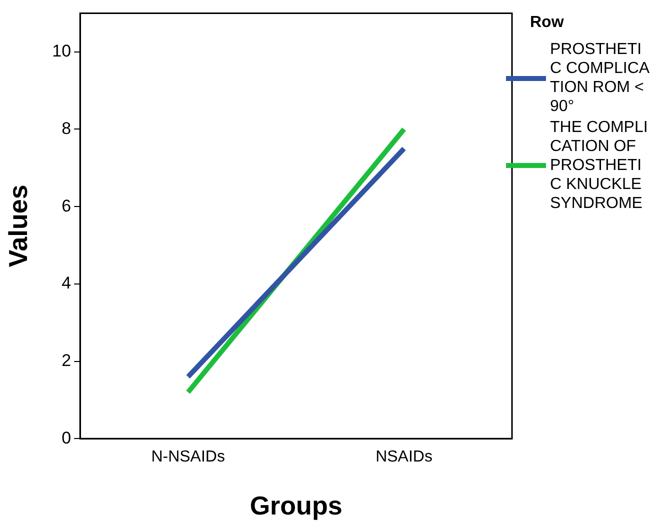 The image size is (656, 527). I want to click on x-tick-label: N-NSAIDs, so click(188, 457).